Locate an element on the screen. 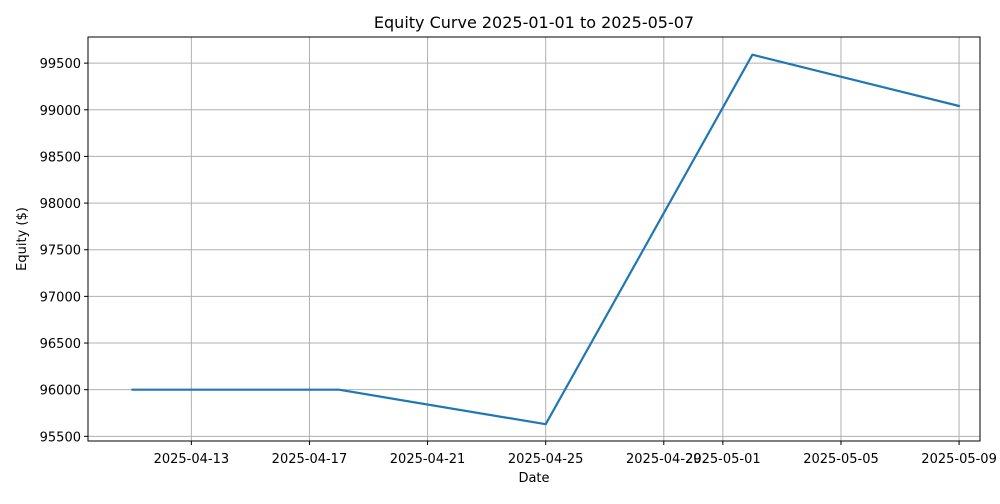  x-tick-label: 2025-04-13 is located at coordinates (192, 459).